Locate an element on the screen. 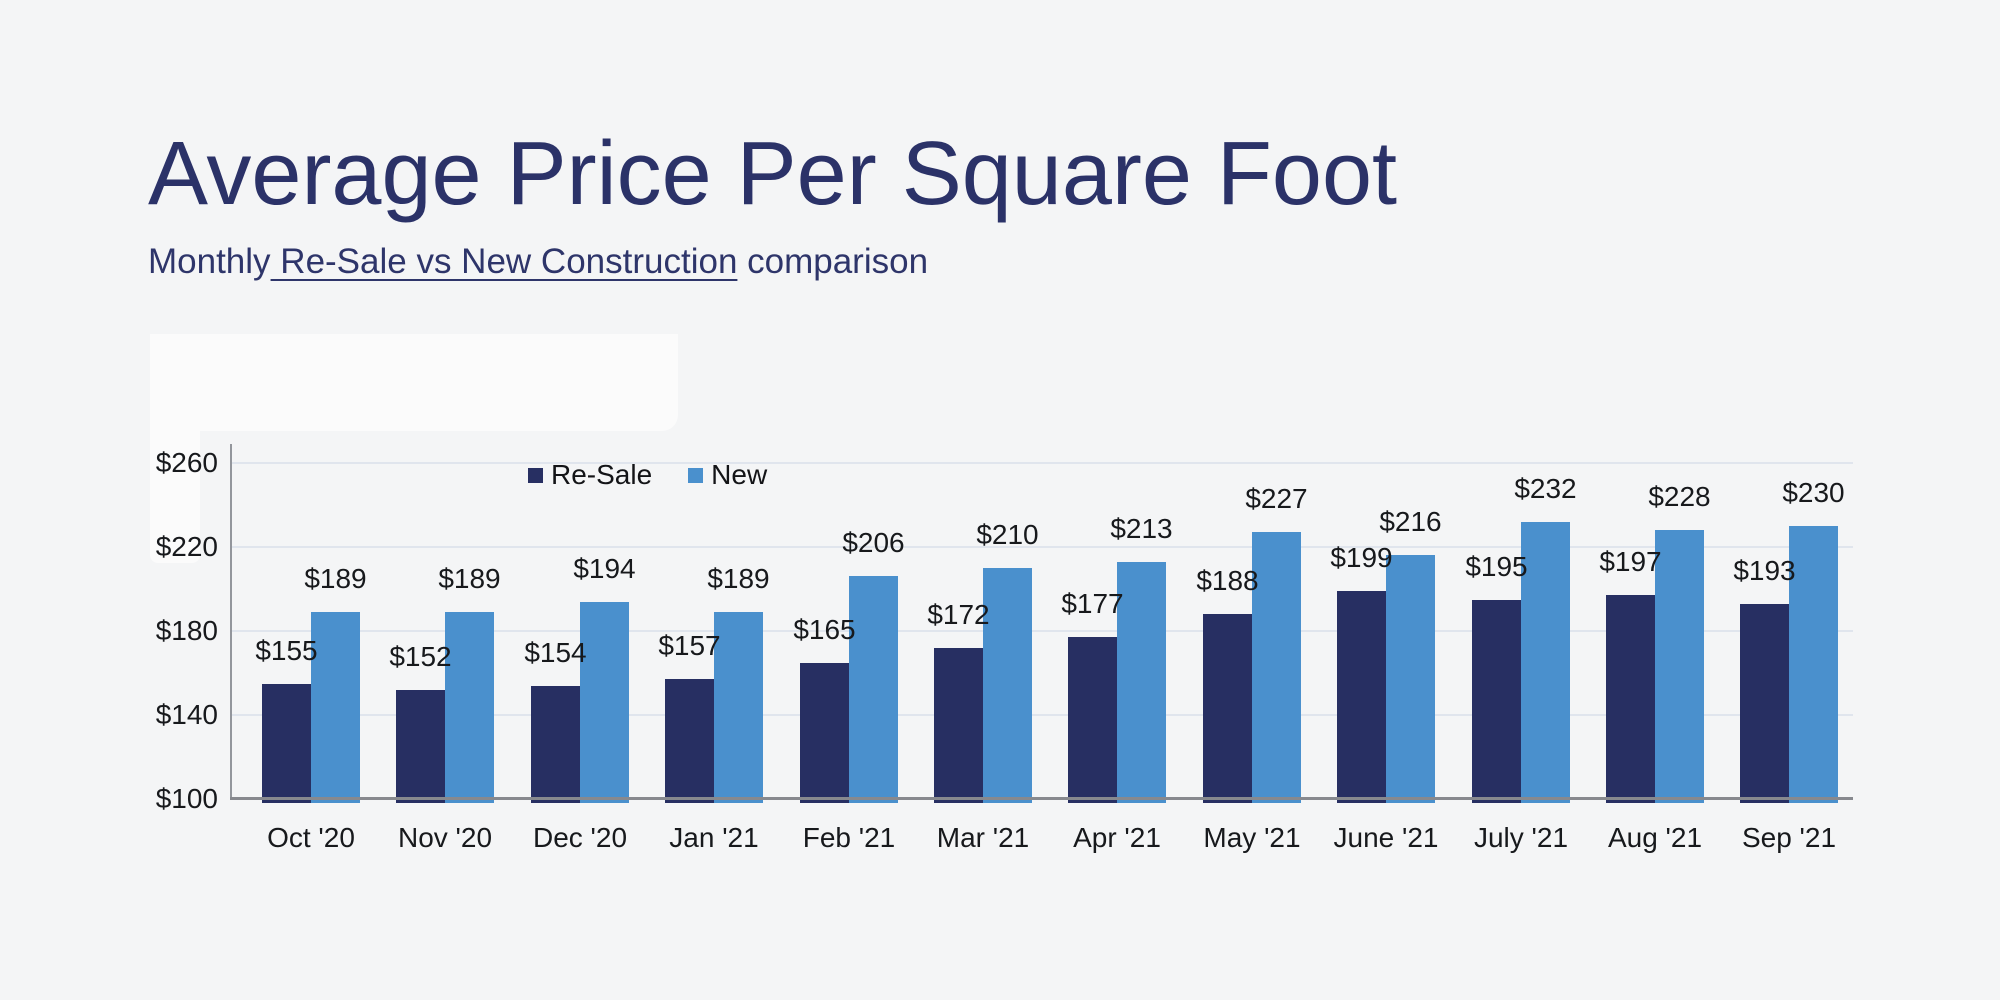 This screenshot has height=1000, width=2000. x-tick-label: Dec '20 is located at coordinates (580, 837).